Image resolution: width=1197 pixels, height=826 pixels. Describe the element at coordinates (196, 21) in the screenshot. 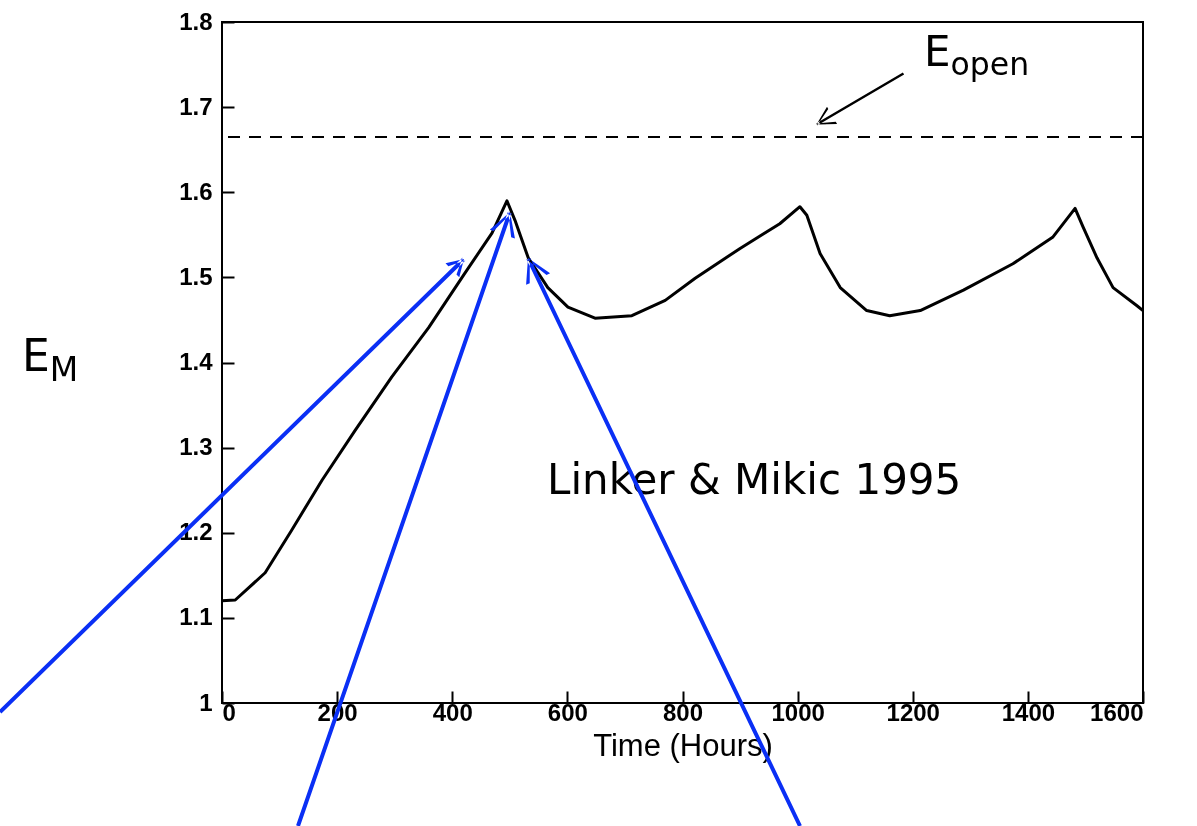

I see `y-tick-label: 1.8` at that location.